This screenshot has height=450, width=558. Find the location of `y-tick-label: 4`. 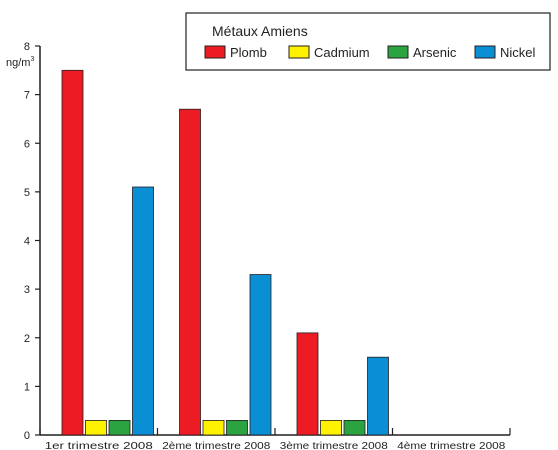

y-tick-label: 4 is located at coordinates (27, 242).